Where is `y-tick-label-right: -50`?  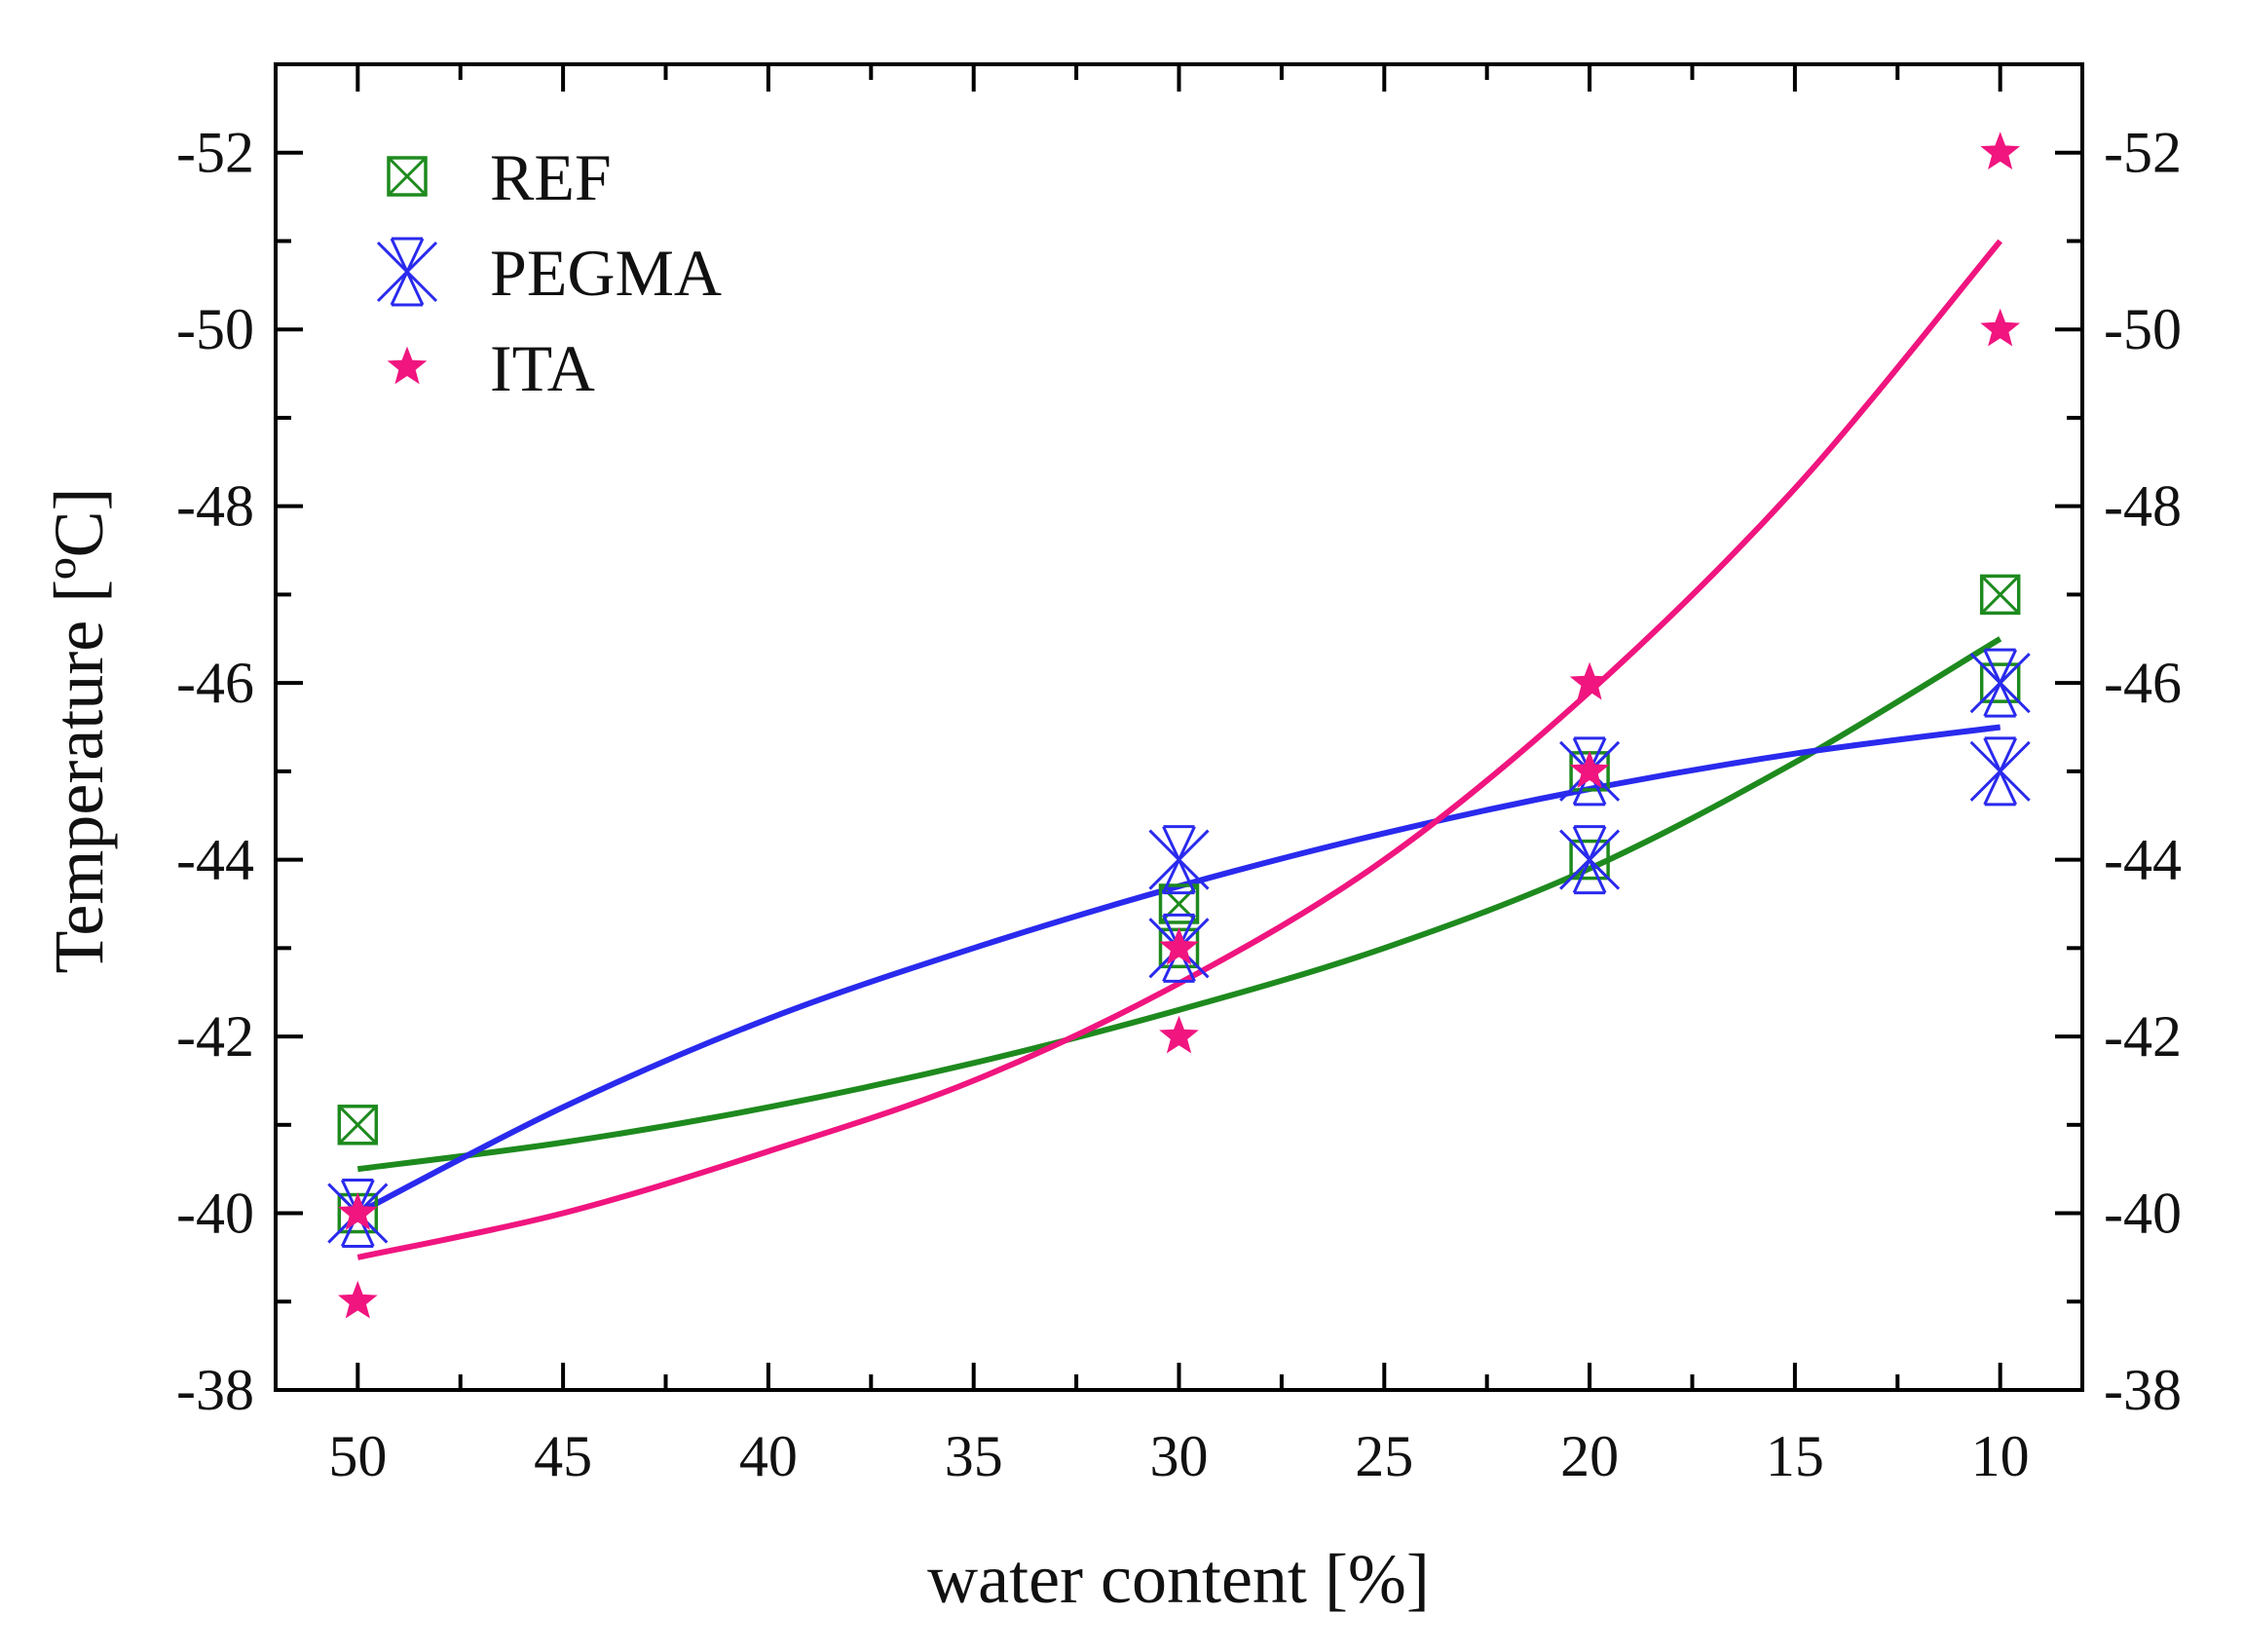 y-tick-label-right: -50 is located at coordinates (2143, 329).